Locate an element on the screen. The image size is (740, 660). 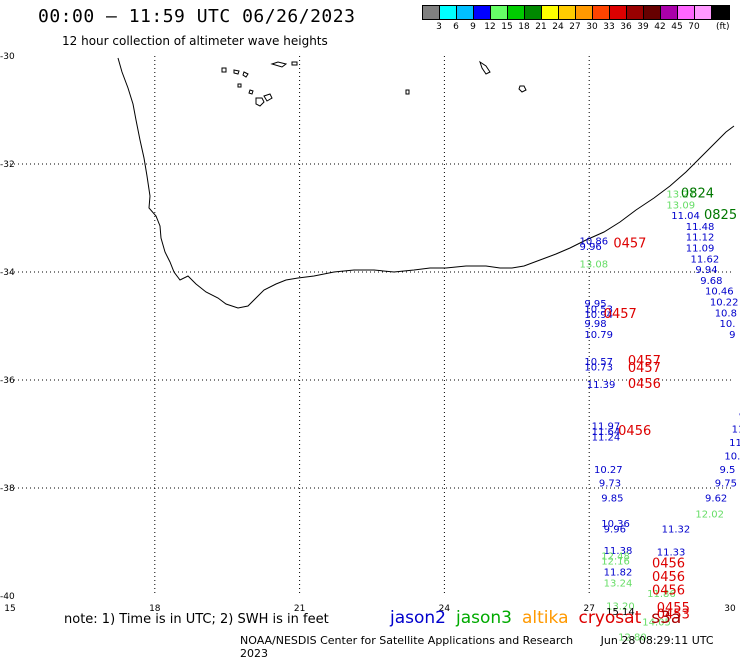
wave-height-label: 10.73 is located at coordinates (598, 367).